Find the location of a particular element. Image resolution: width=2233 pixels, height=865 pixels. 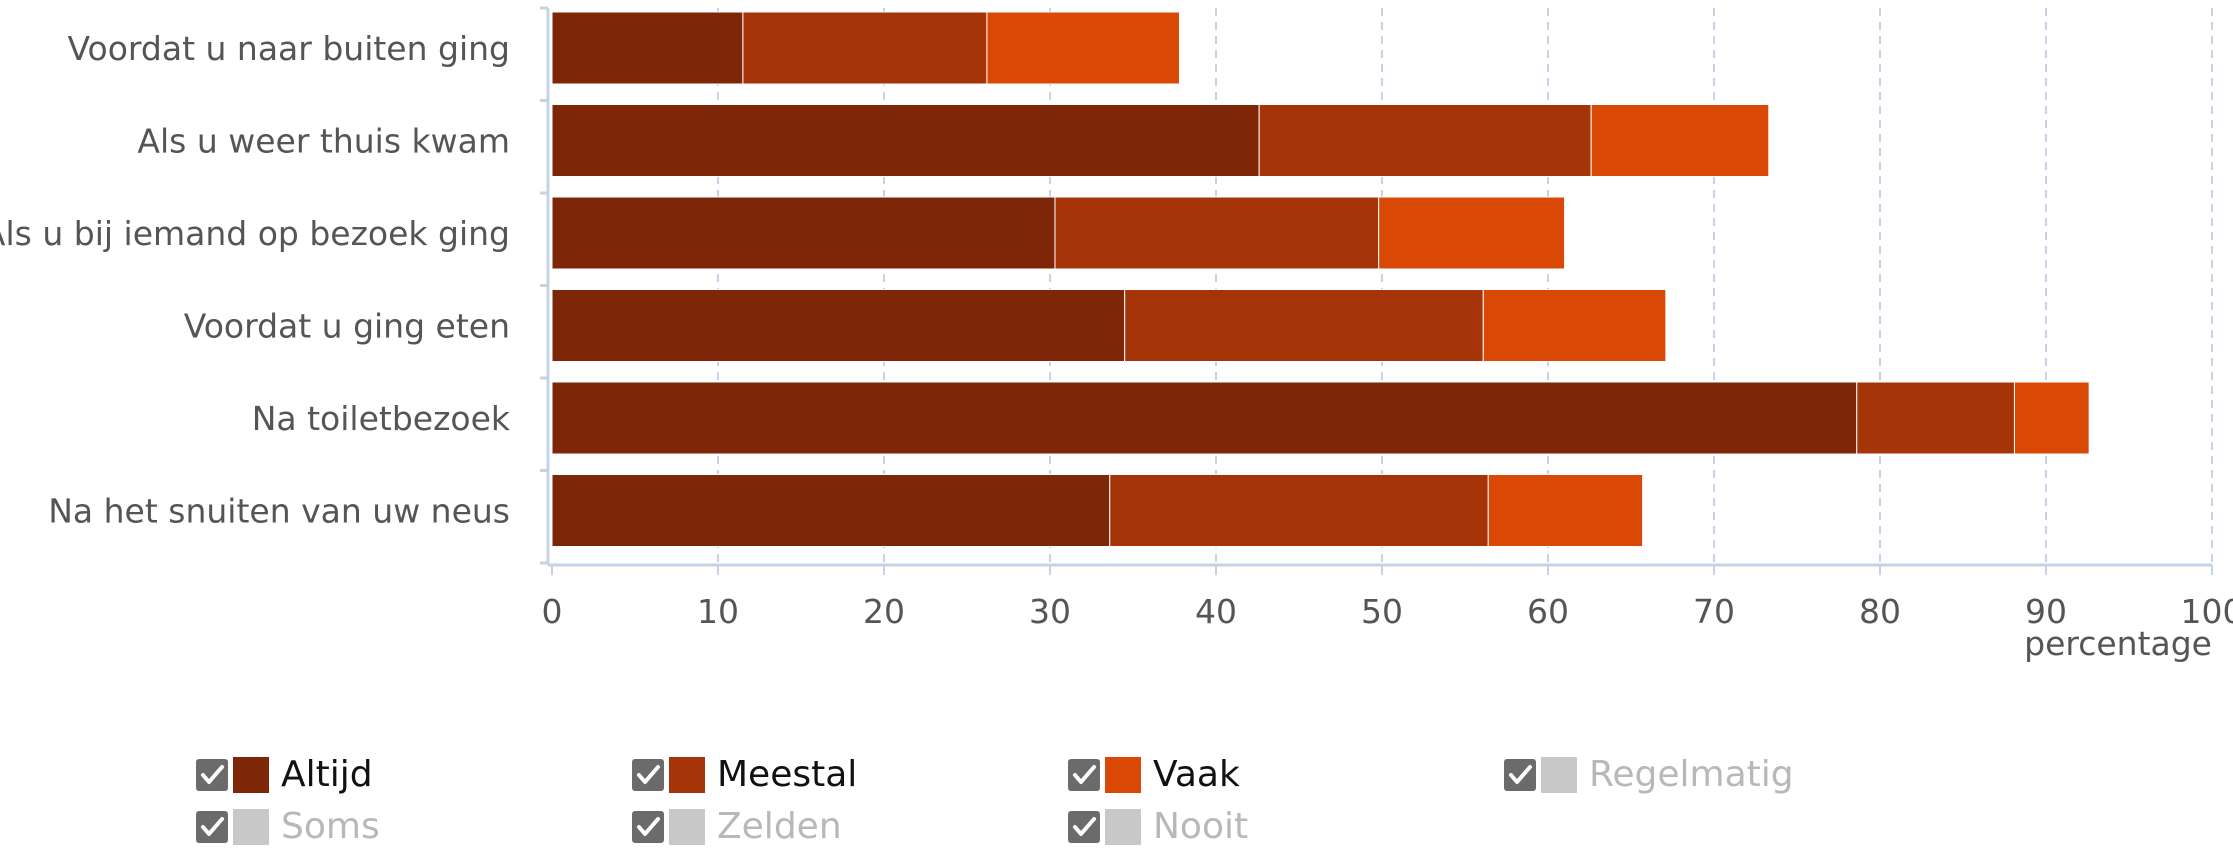

legend-label: Altijd is located at coordinates (327, 774).